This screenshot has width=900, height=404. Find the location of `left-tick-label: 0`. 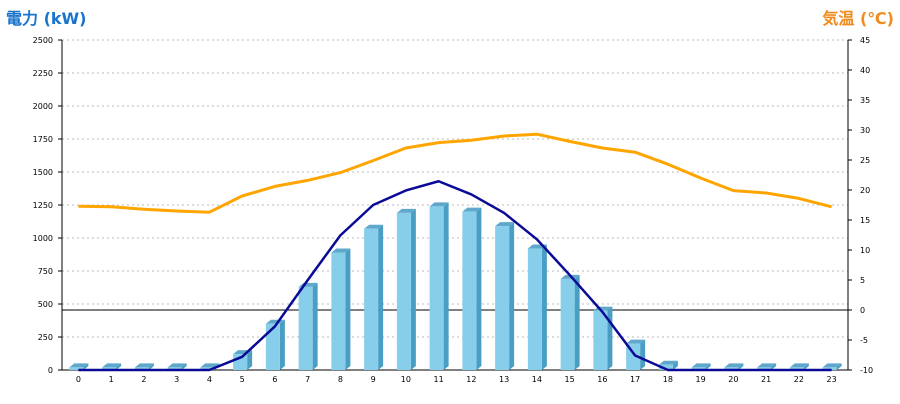

left-tick-label: 0 is located at coordinates (50, 370).